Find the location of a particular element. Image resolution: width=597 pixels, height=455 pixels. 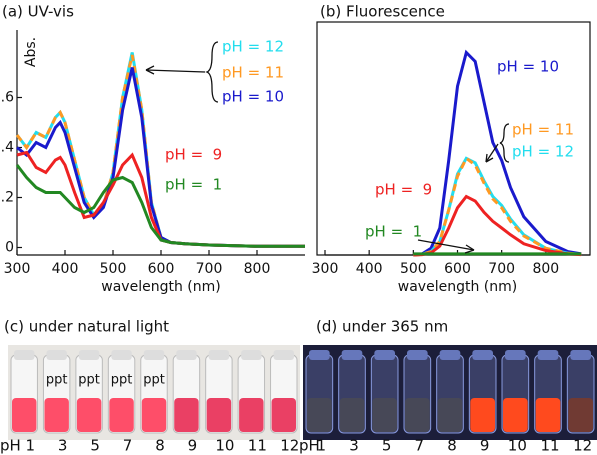

x-tick-label: 800 is located at coordinates (545, 269).